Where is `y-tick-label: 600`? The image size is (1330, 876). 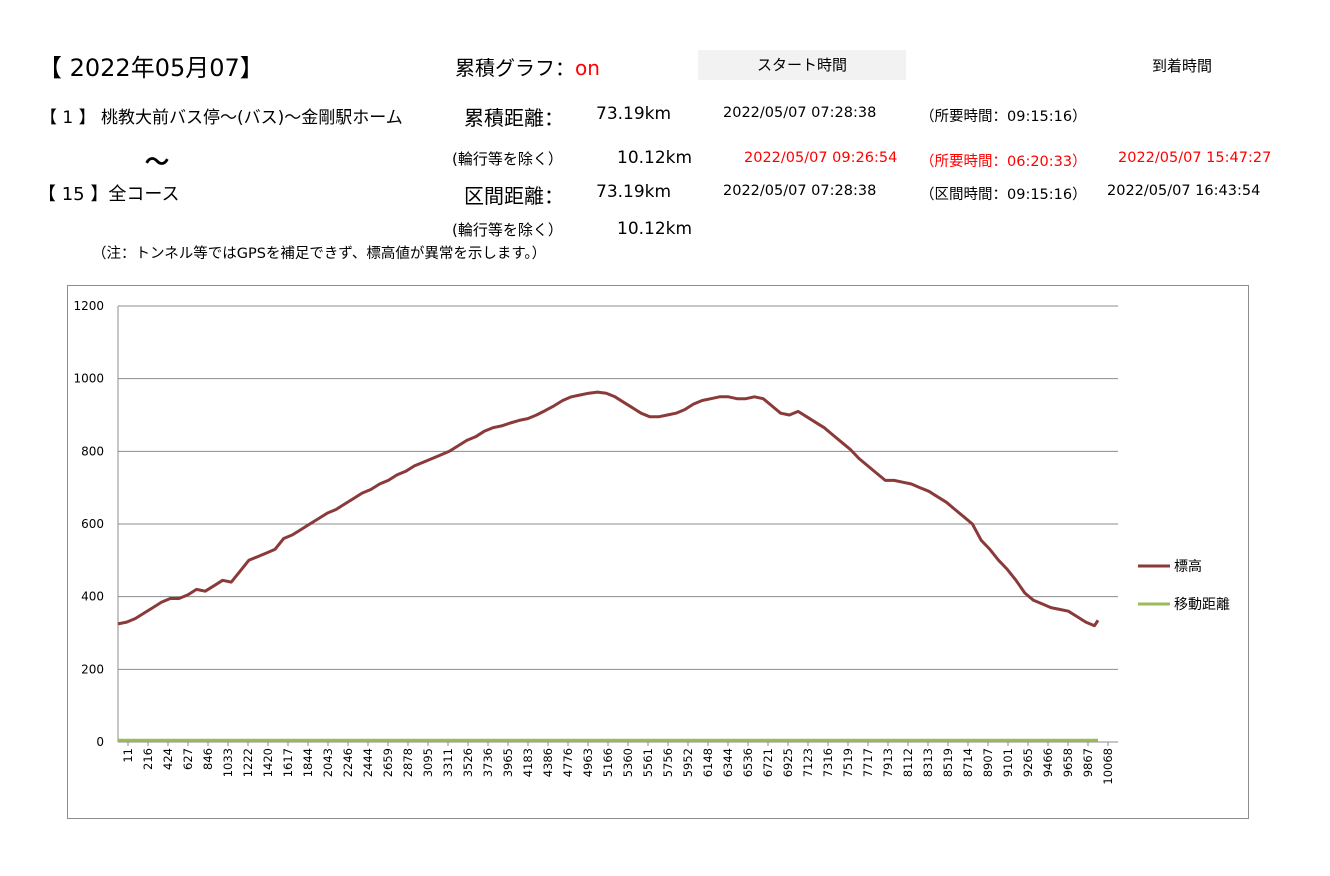
y-tick-label: 600 is located at coordinates (92, 524).